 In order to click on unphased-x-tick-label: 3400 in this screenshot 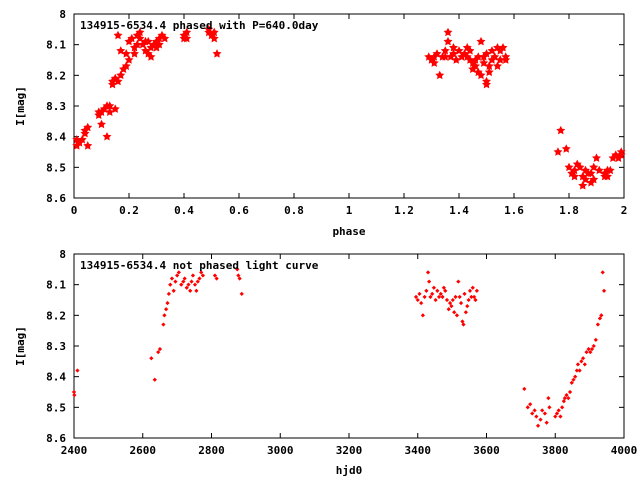, I will do `click(418, 450)`.